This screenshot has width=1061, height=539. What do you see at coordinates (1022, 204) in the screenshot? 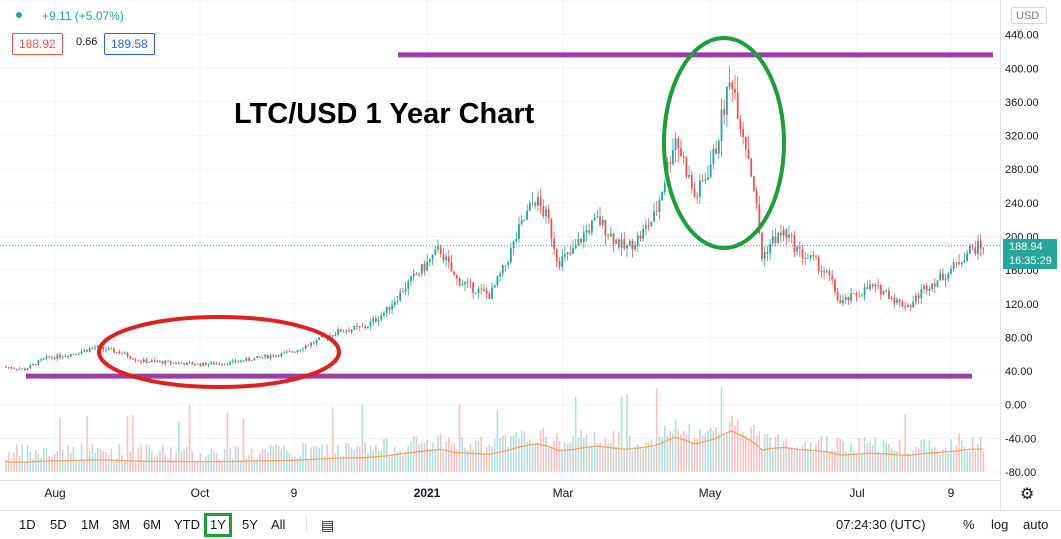
I see `y-tick-label: 240.00` at bounding box center [1022, 204].